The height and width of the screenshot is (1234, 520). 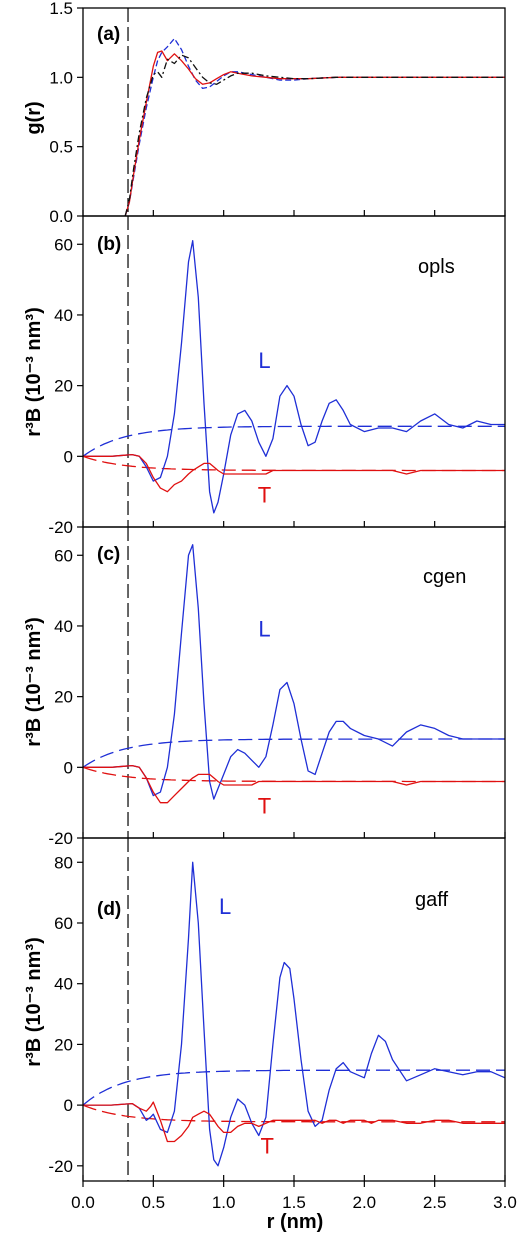 What do you see at coordinates (436, 267) in the screenshot?
I see `model-label-b: opls` at bounding box center [436, 267].